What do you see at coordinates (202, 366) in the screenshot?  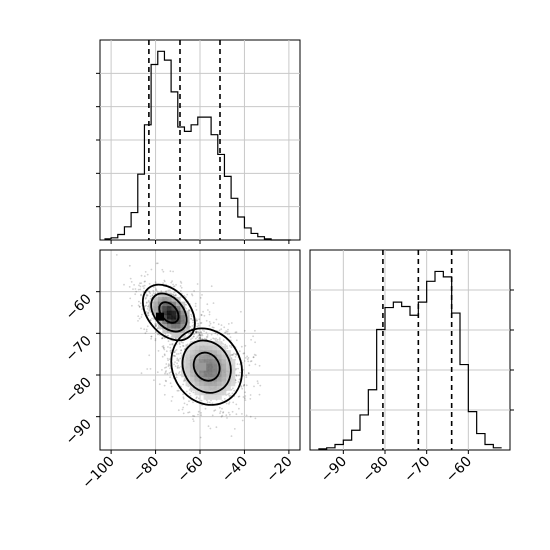 I see `density-peak-cell` at bounding box center [202, 366].